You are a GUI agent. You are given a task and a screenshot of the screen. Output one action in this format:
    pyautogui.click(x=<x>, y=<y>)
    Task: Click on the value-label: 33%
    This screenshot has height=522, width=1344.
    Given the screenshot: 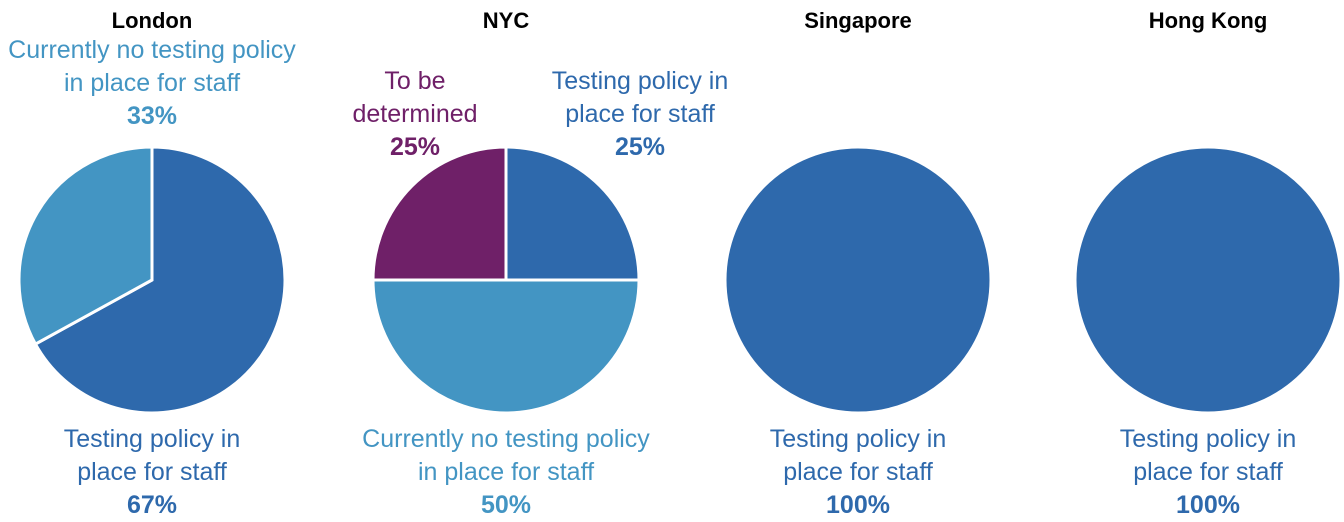 What is the action you would take?
    pyautogui.click(x=152, y=116)
    